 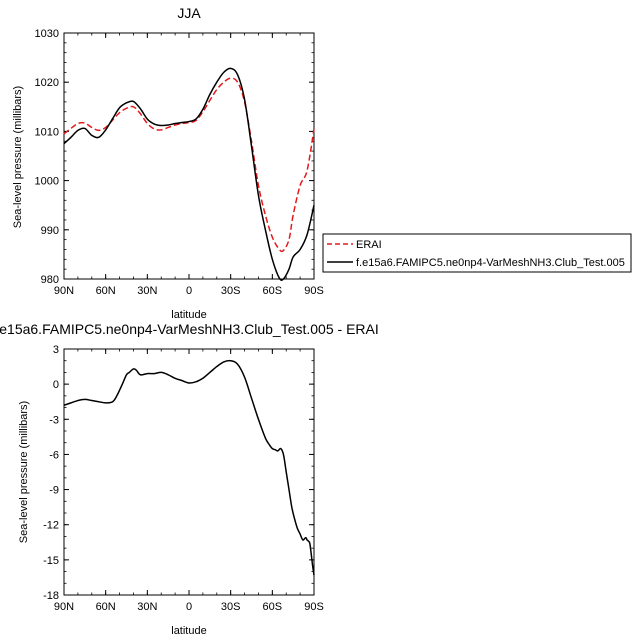 What do you see at coordinates (54, 491) in the screenshot?
I see `y-tick-label: -9` at bounding box center [54, 491].